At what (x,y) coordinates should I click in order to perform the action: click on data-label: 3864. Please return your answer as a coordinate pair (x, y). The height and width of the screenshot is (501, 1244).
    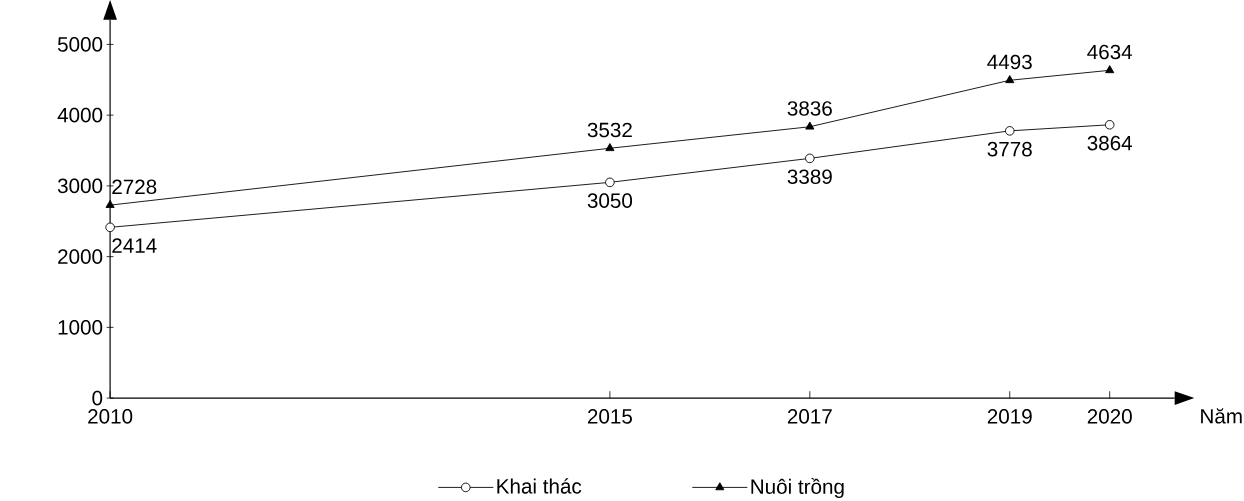
    Looking at the image, I should click on (1110, 143).